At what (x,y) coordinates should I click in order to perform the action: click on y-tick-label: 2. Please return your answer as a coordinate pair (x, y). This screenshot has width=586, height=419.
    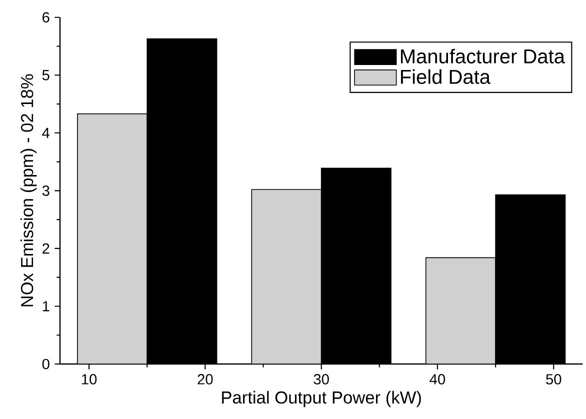
    Looking at the image, I should click on (46, 248).